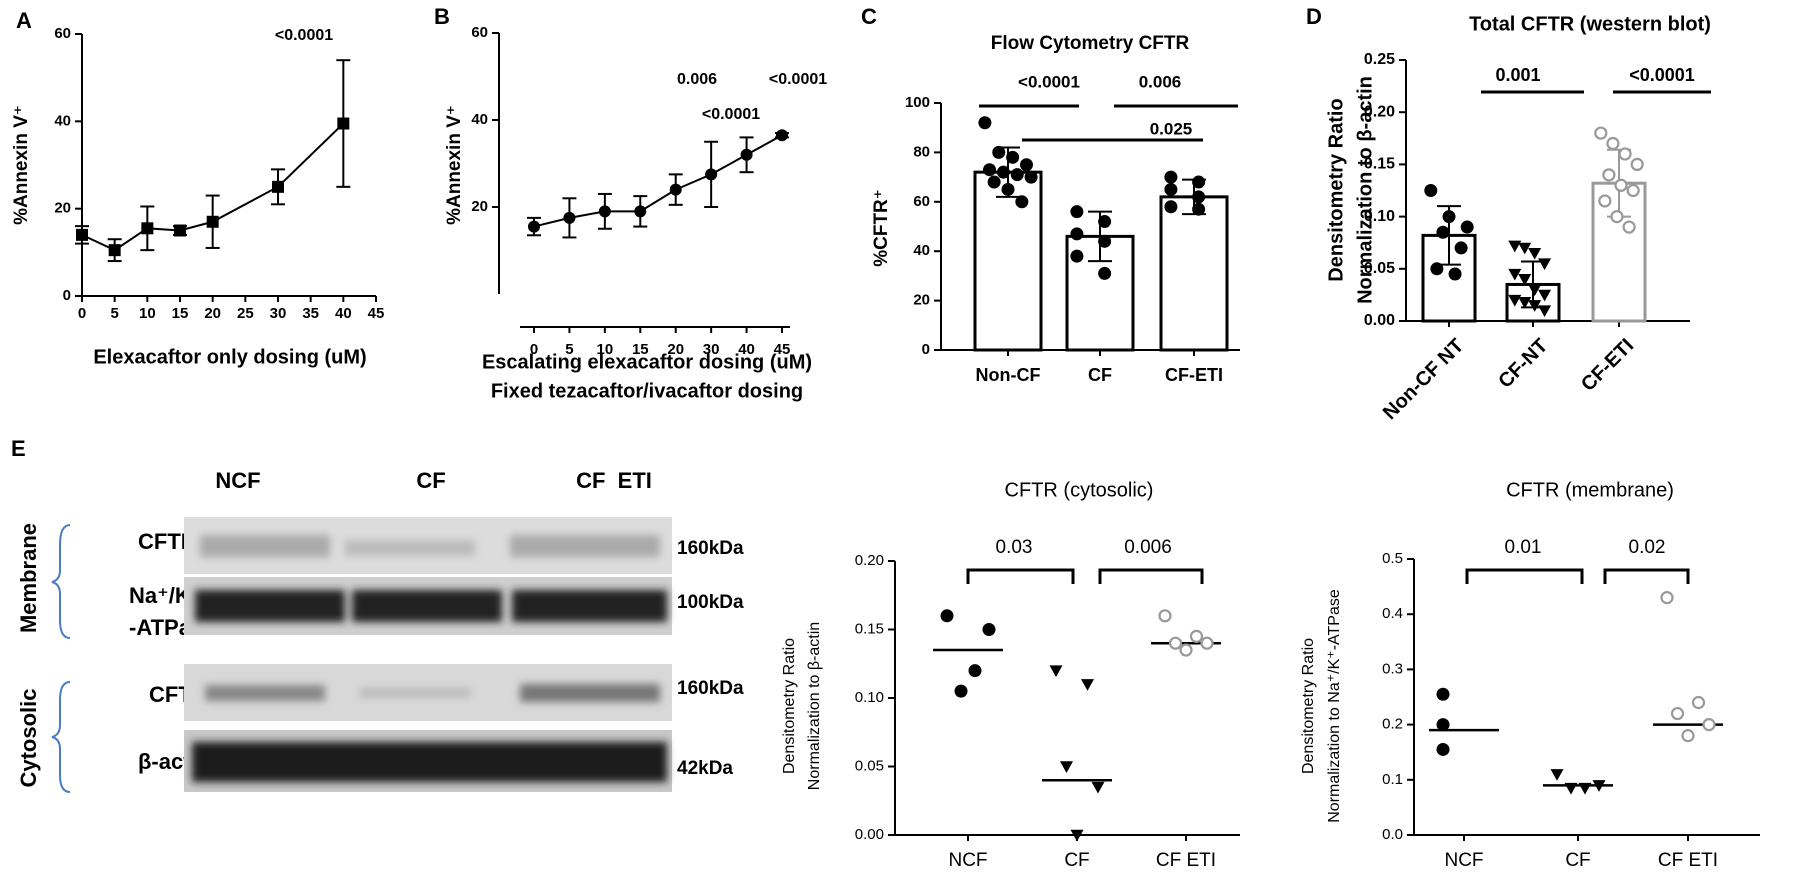 The image size is (1800, 876). I want to click on x-axis-label: Fixed tezacaftor/ivacaftor dosing, so click(647, 391).